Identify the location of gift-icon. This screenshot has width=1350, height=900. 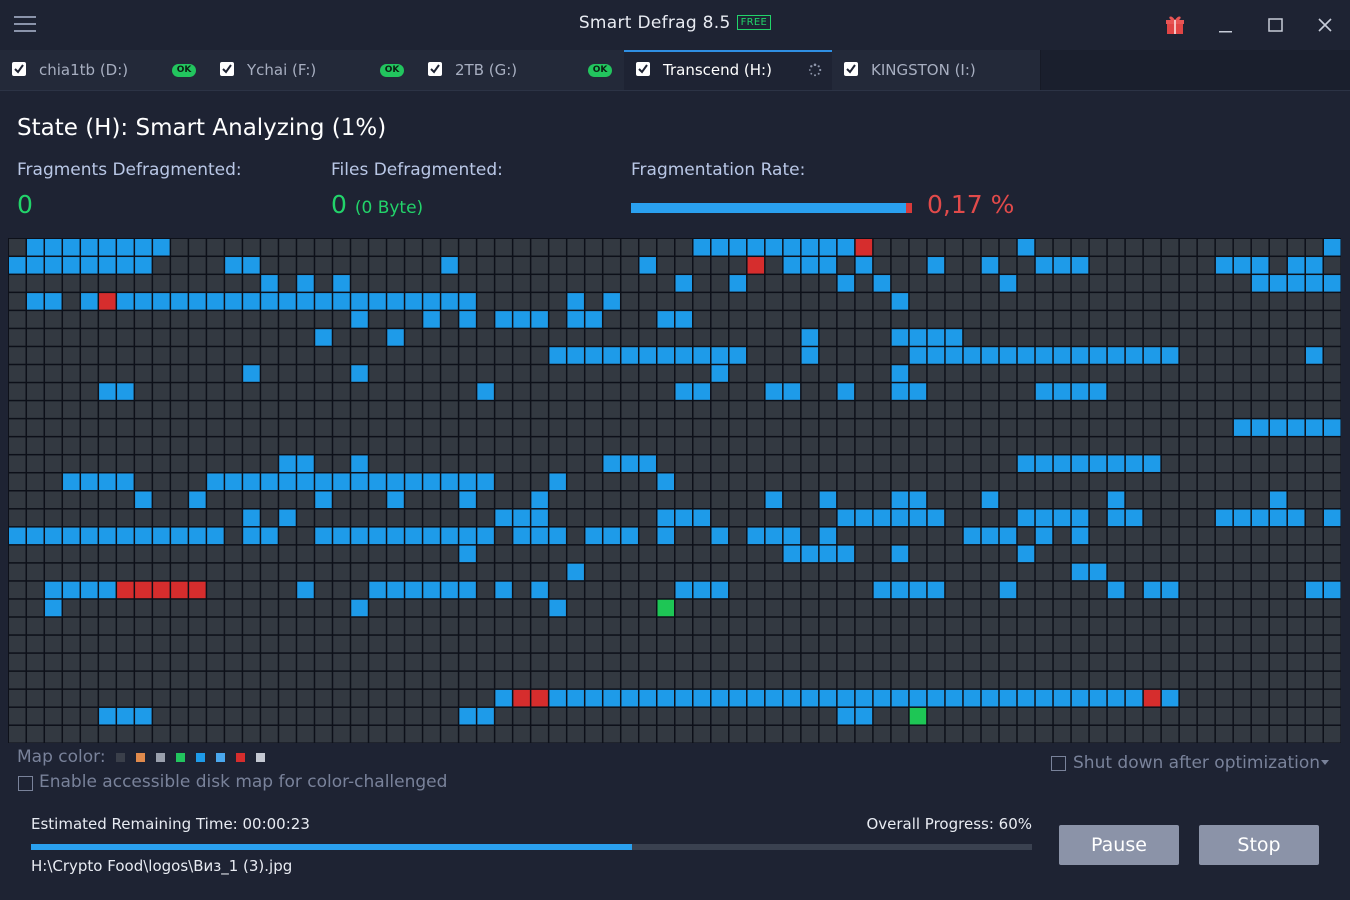
(1175, 25).